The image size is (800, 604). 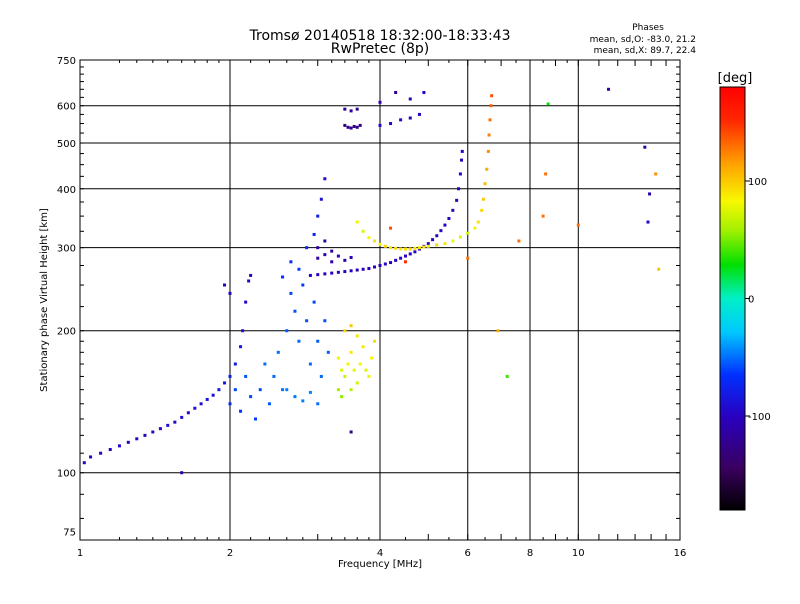 I want to click on y-tick-label: 75, so click(x=69, y=533).